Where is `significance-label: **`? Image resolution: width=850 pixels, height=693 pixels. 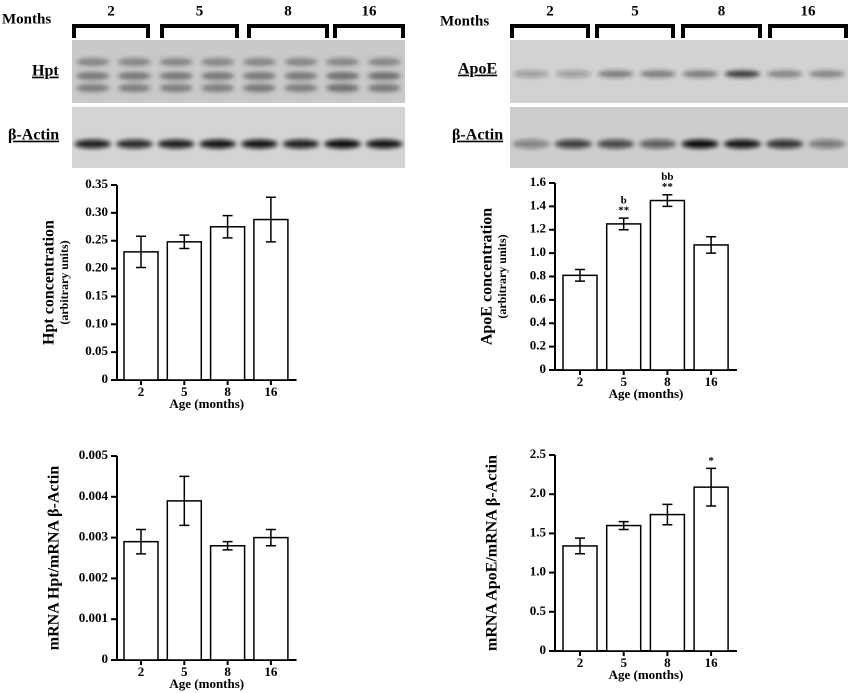 significance-label: ** is located at coordinates (668, 187).